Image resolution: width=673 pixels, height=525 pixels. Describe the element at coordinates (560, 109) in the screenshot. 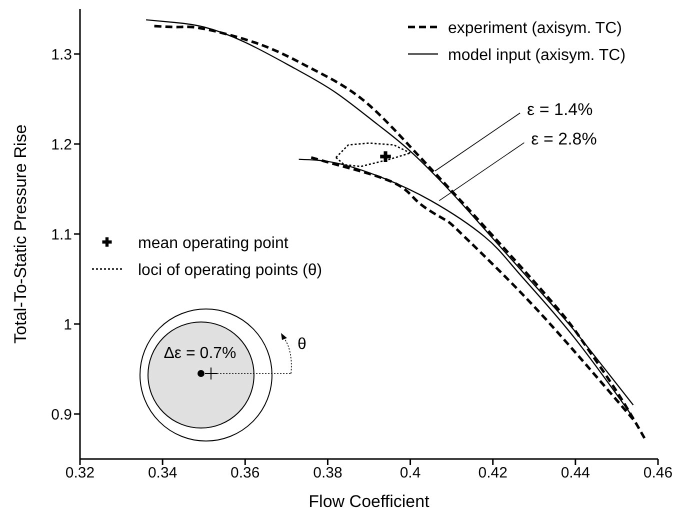

I see `annotation: ε = 1.4%` at that location.